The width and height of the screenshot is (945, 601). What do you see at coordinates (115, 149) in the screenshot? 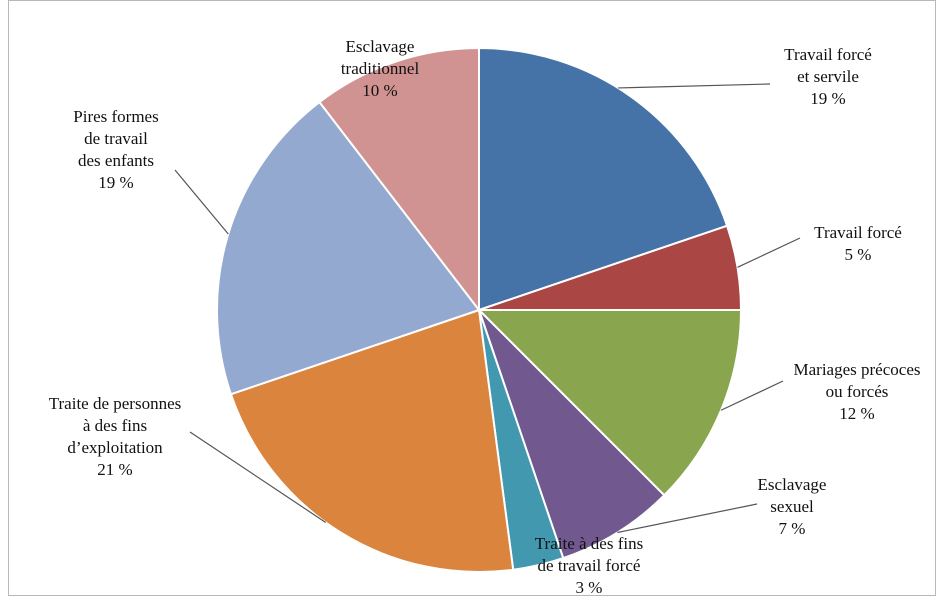
I see `slice-label-6: Pires formes de travail des enfants 19 %` at bounding box center [115, 149].